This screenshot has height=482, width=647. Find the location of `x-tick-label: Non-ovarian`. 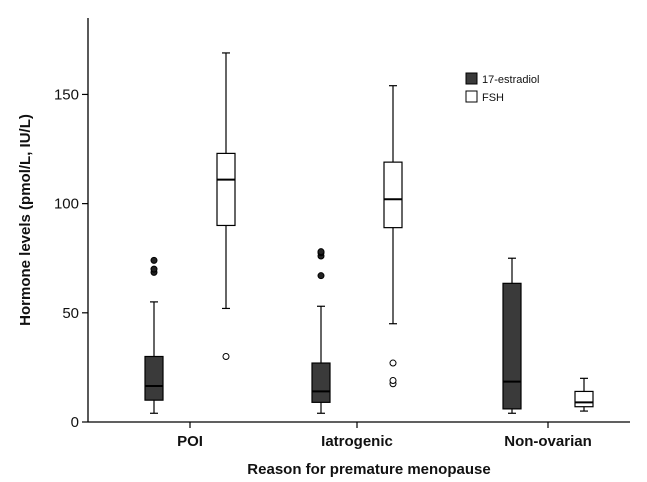

x-tick-label: Non-ovarian is located at coordinates (548, 441).